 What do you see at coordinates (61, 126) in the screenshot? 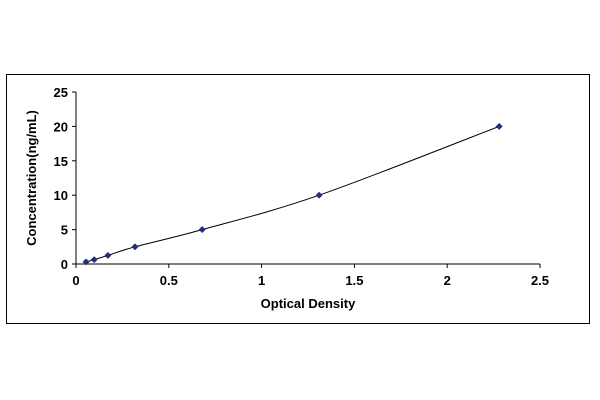
I see `y-tick-label: 20` at bounding box center [61, 126].